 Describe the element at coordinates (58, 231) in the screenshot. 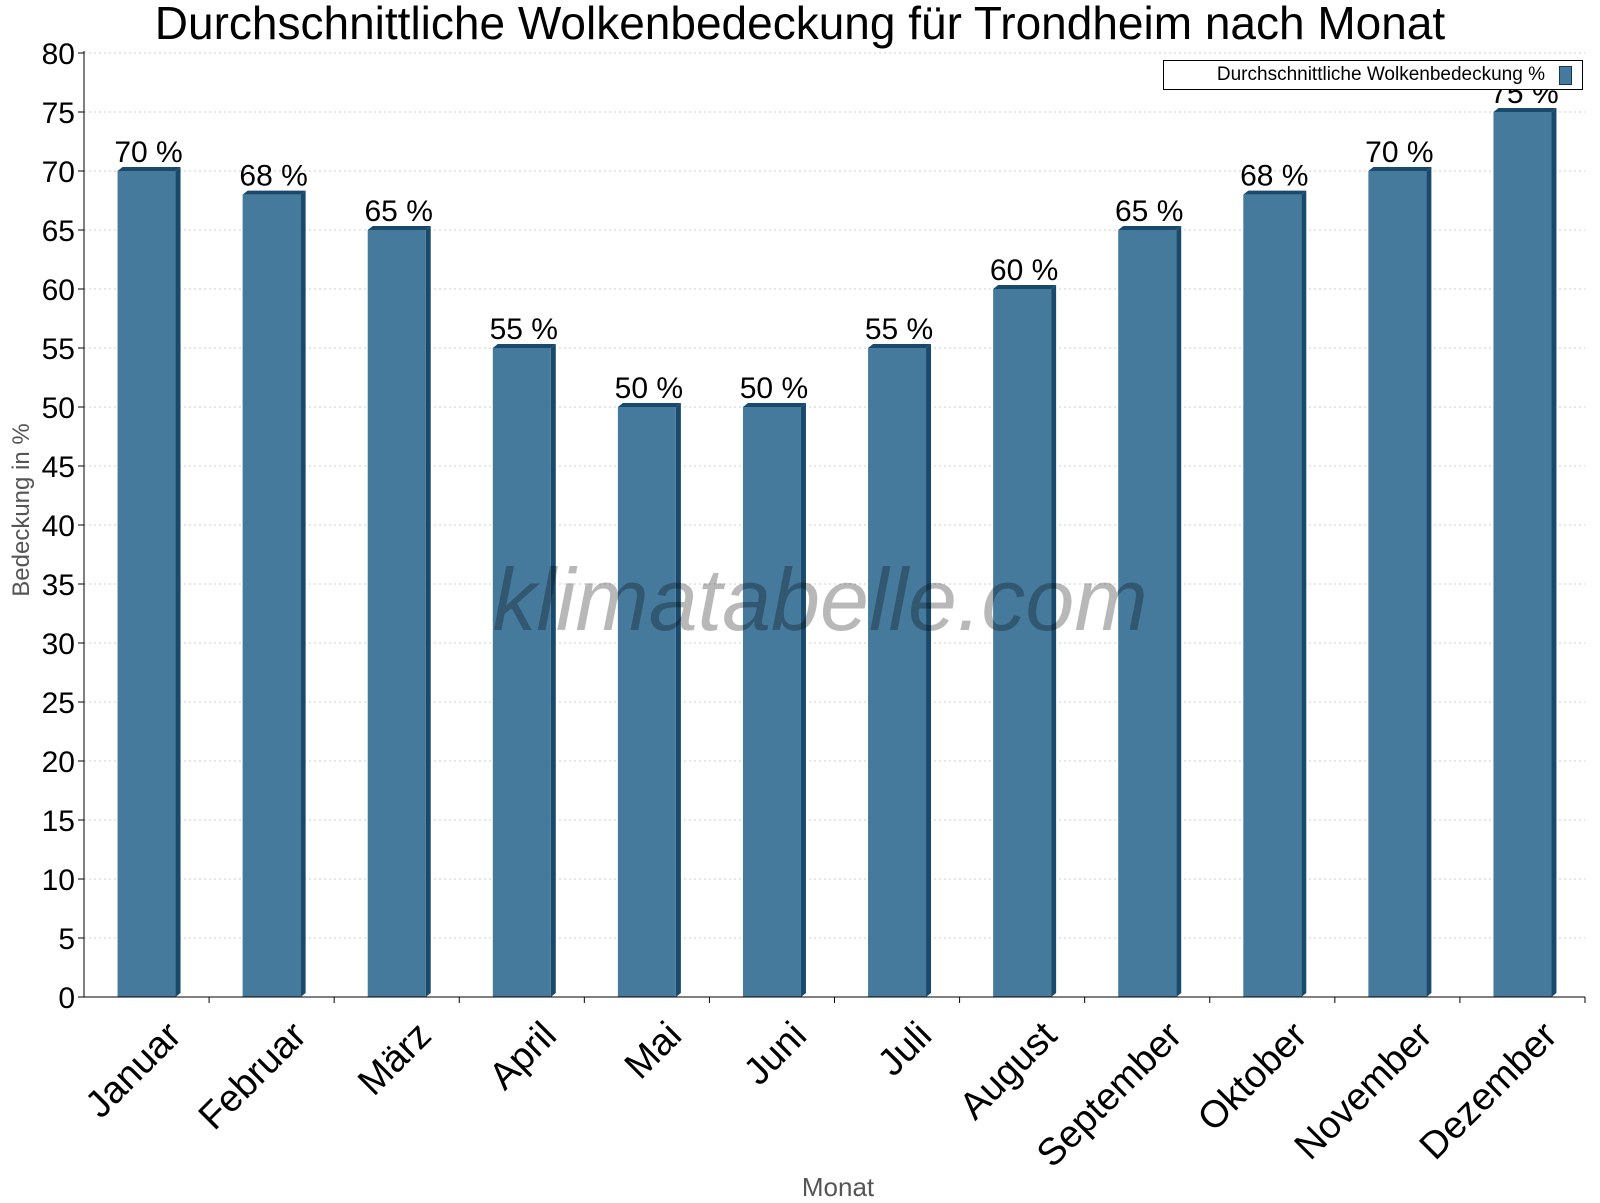

I see `y-tick-label: 65` at that location.